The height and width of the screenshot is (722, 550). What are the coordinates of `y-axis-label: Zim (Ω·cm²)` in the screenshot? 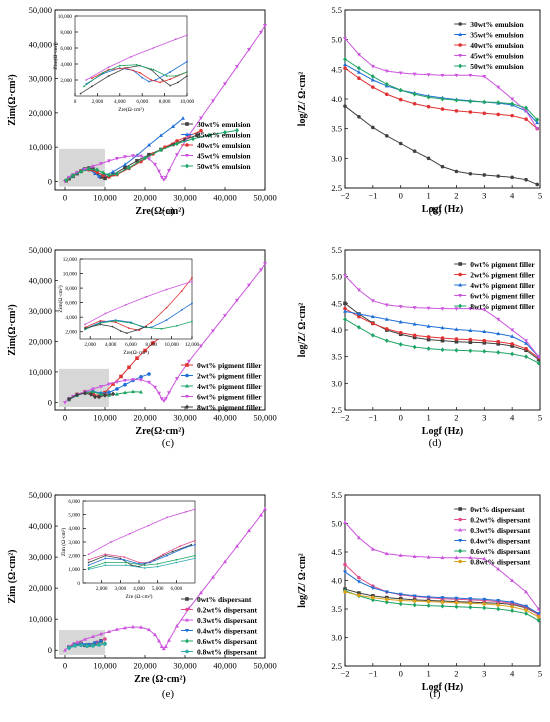 It's located at (12, 576).